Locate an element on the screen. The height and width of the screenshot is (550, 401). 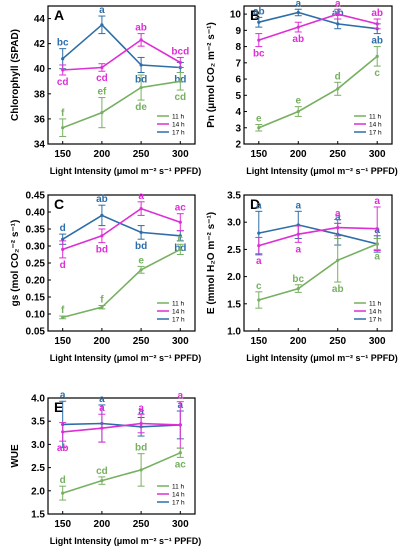
significance-letter: de is located at coordinates (141, 107).